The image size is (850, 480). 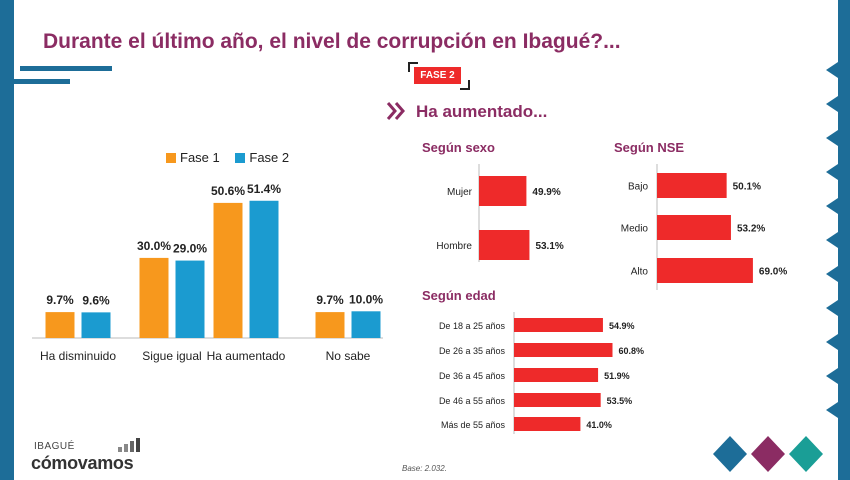 What do you see at coordinates (269, 157) in the screenshot?
I see `legend-label-fase2: Fase 2` at bounding box center [269, 157].